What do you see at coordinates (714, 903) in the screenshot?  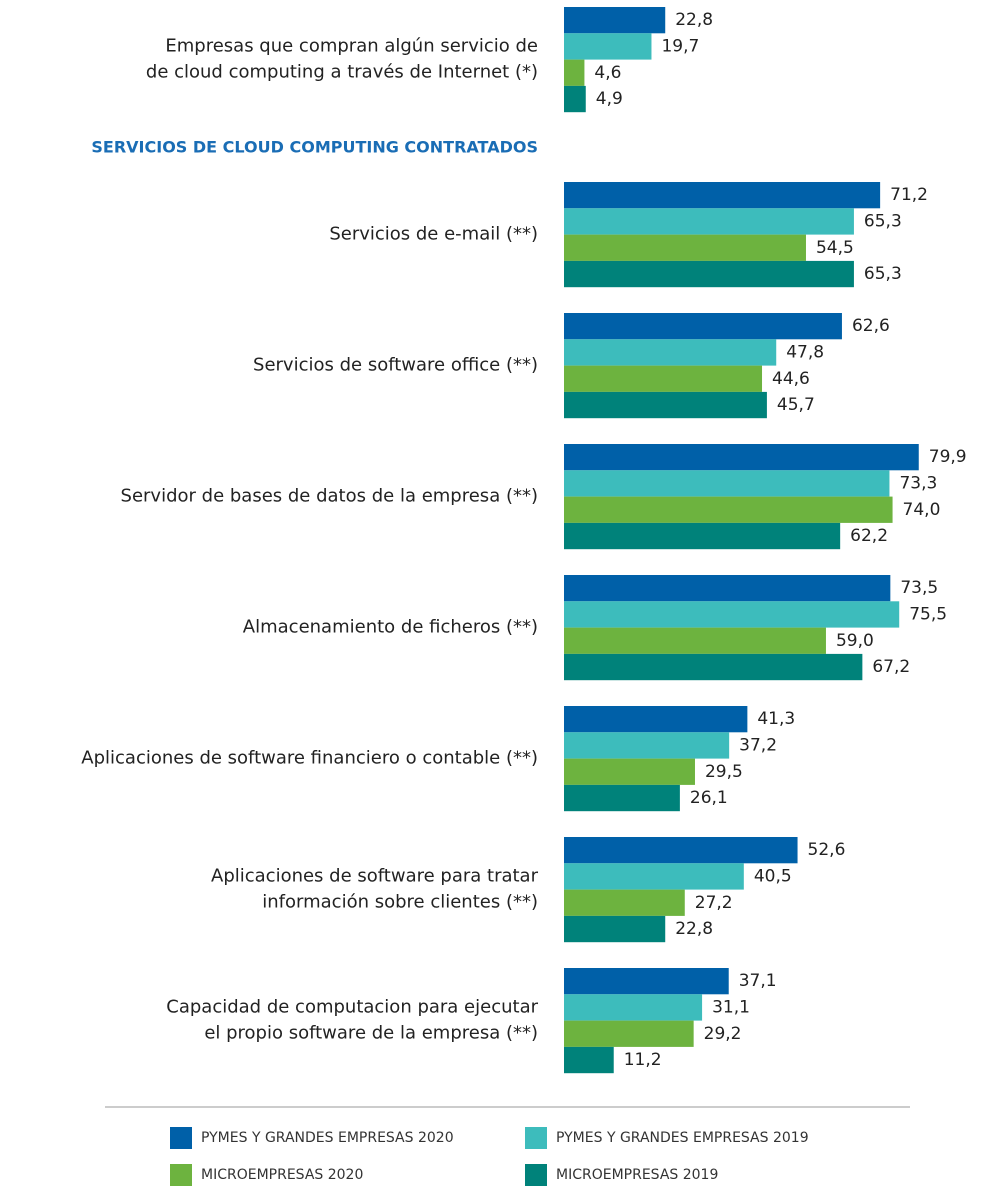 I see `value-label: 27,2` at bounding box center [714, 903].